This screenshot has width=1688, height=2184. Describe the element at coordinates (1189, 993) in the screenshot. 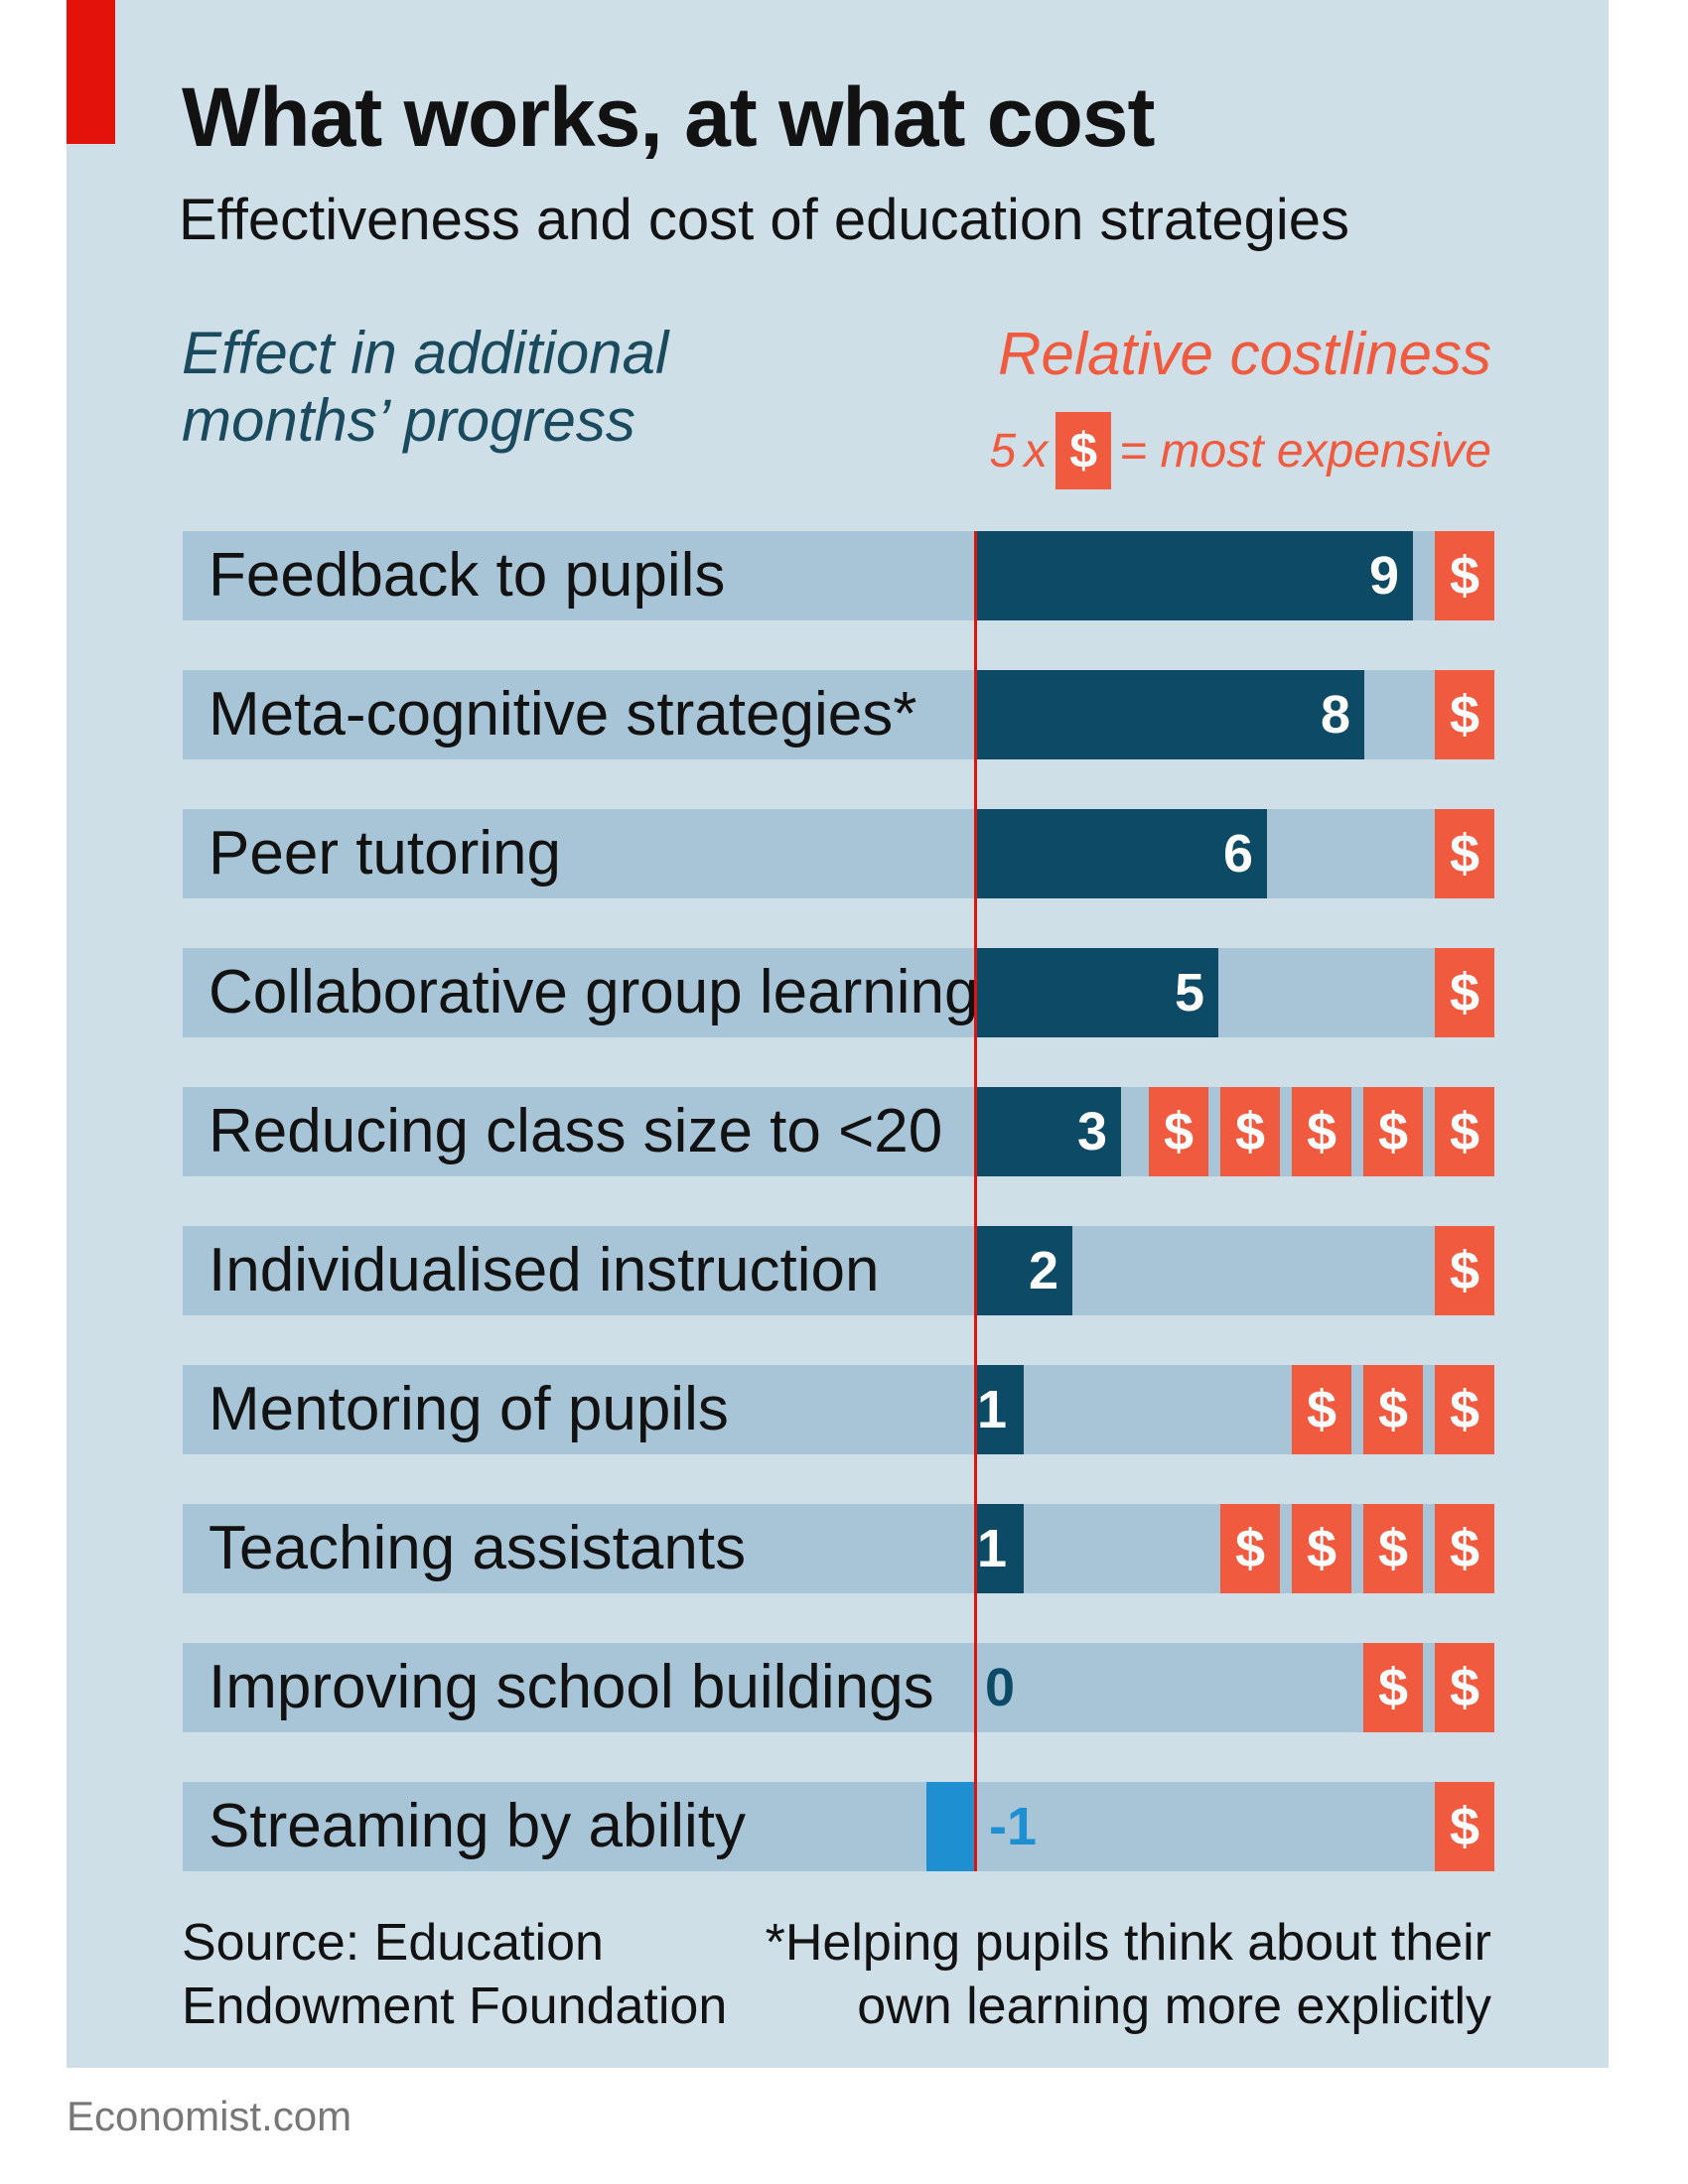

I see `effect-value-label: 5` at that location.